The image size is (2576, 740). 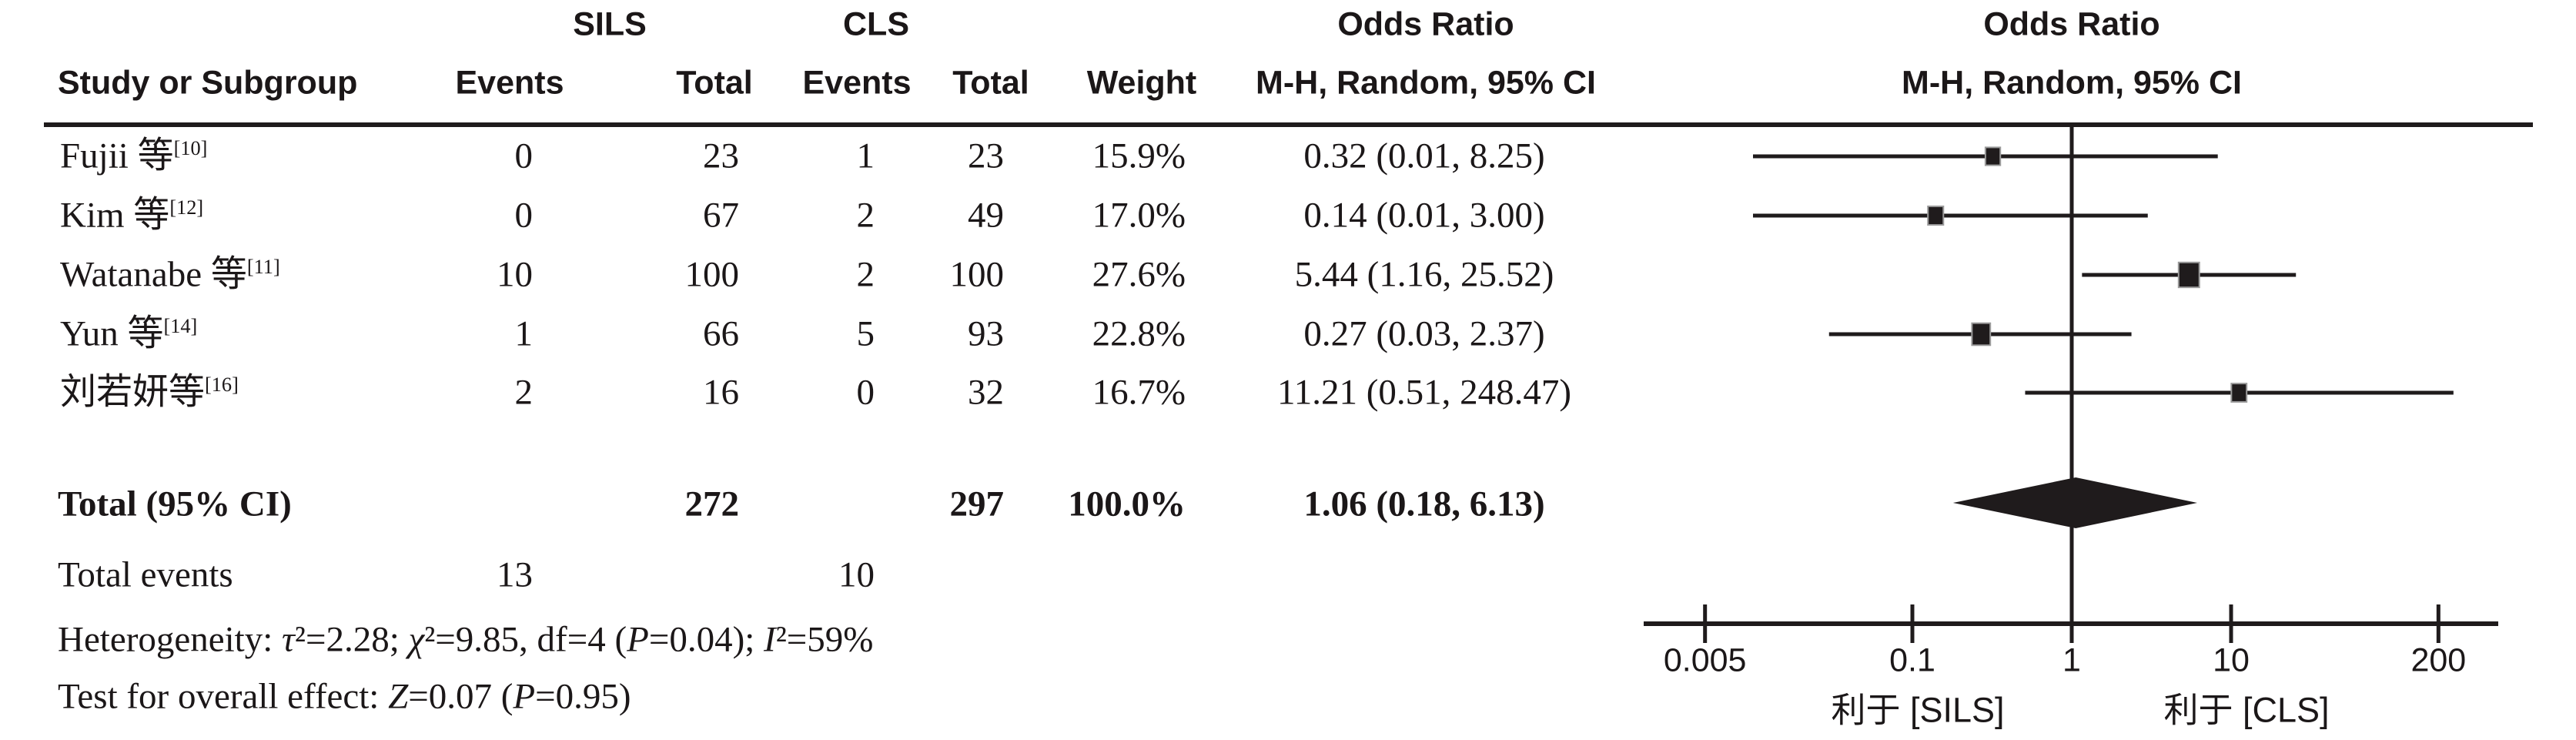 What do you see at coordinates (1425, 24) in the screenshot?
I see `or-column-title: Odds Ratio` at bounding box center [1425, 24].